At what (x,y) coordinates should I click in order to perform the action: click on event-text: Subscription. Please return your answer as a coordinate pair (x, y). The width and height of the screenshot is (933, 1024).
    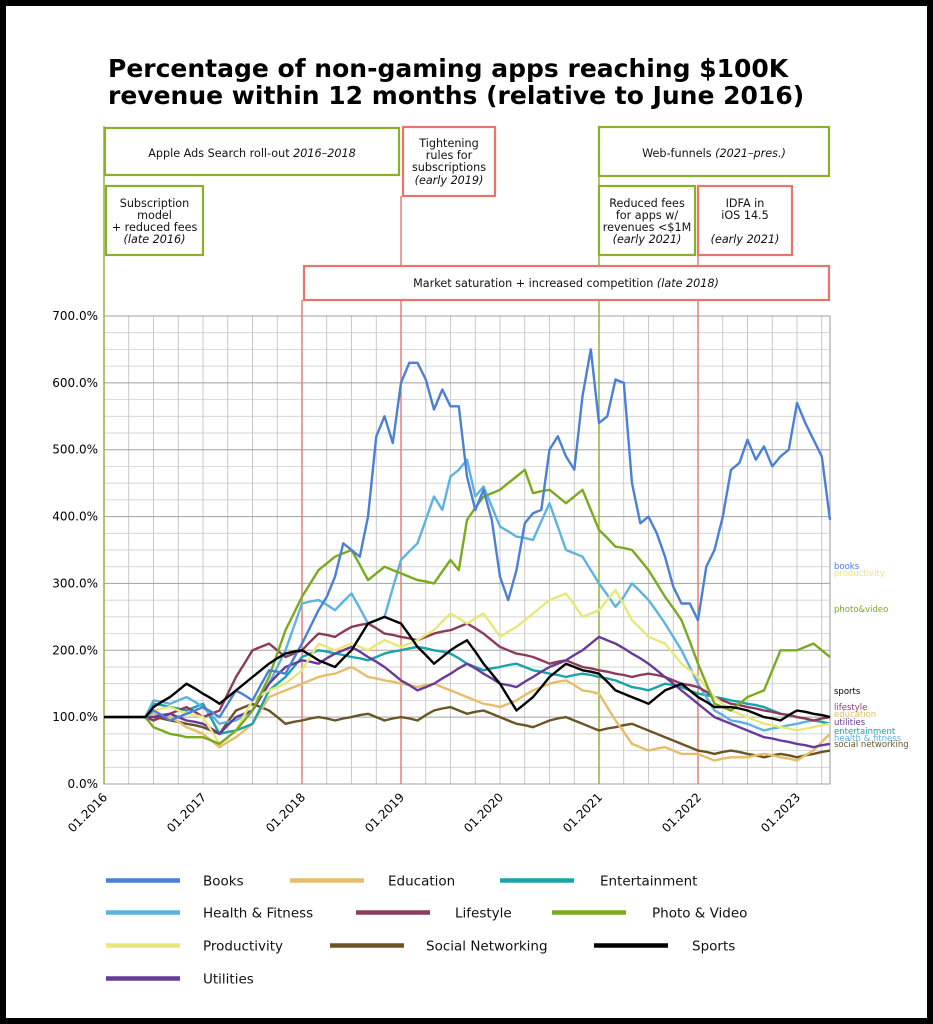
    Looking at the image, I should click on (155, 203).